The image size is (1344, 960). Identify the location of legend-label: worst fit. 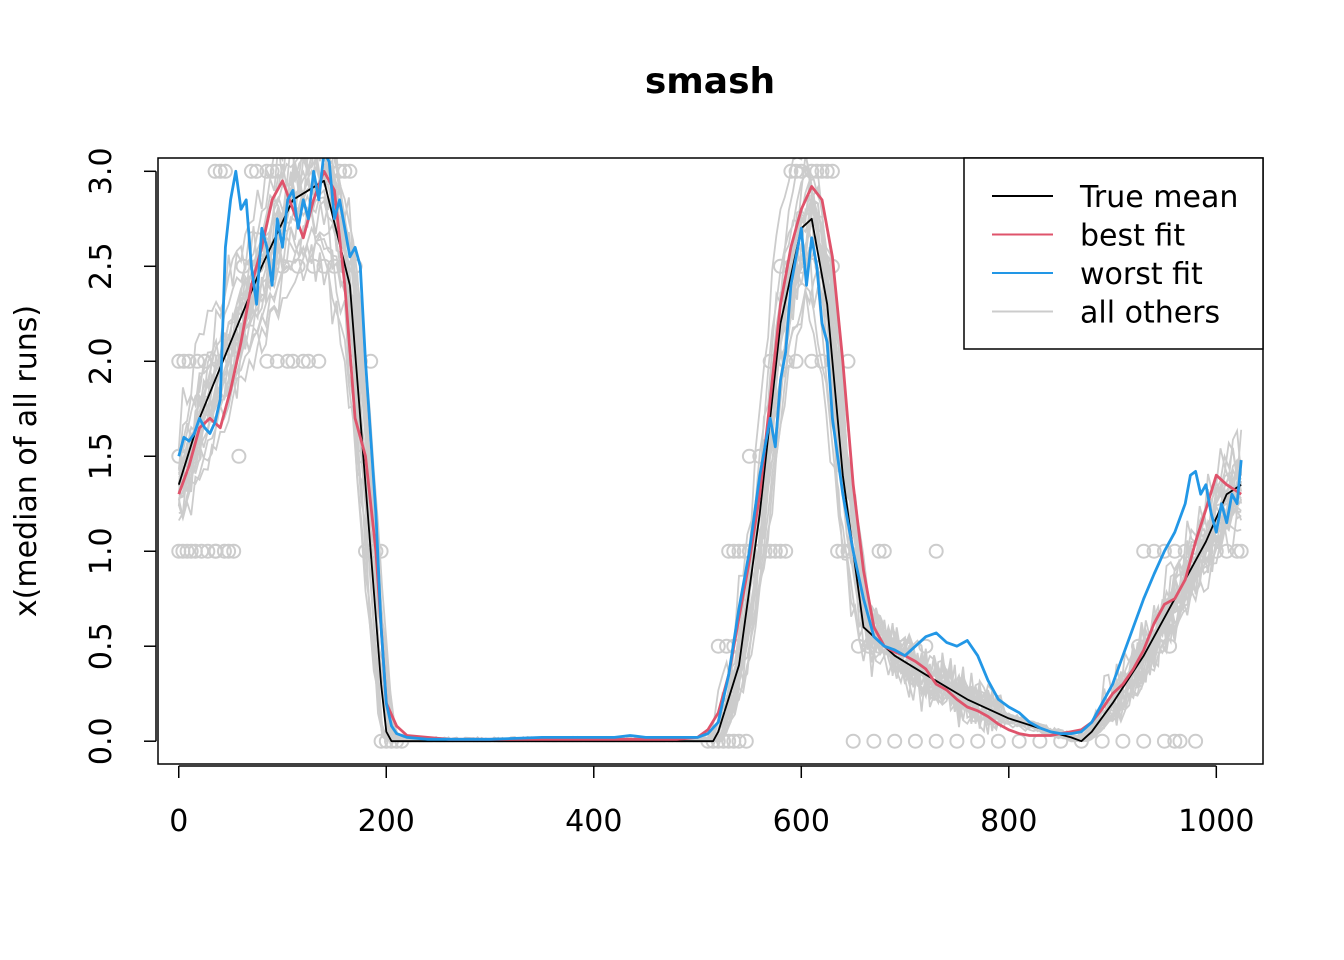
(1141, 274).